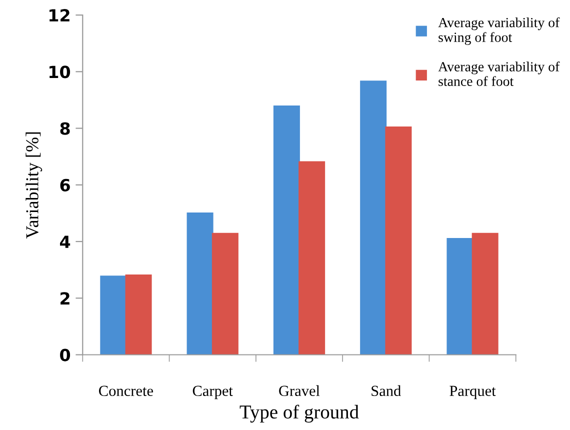 The height and width of the screenshot is (430, 570). Describe the element at coordinates (212, 393) in the screenshot. I see `x-tick-label: Carpet` at that location.